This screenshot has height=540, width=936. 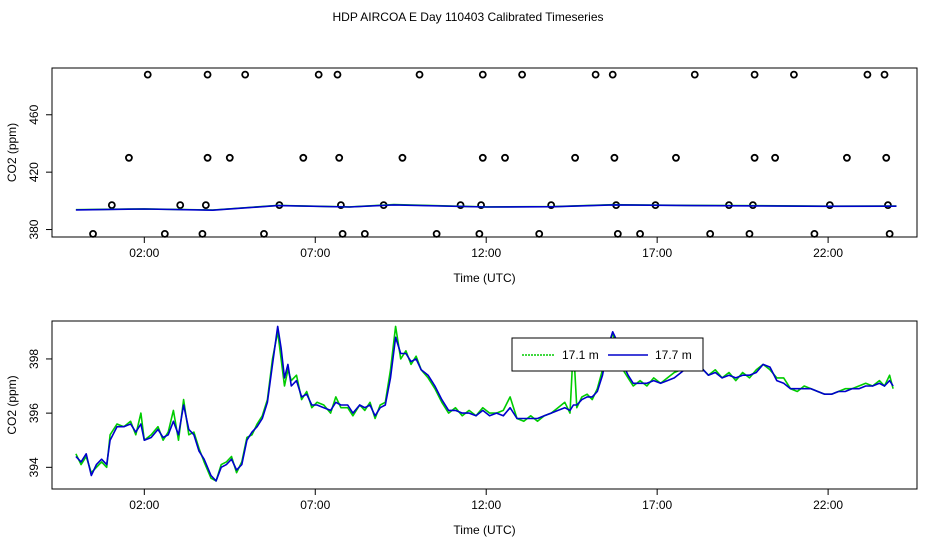 I want to click on legend-label: 17.7 m, so click(x=673, y=355).